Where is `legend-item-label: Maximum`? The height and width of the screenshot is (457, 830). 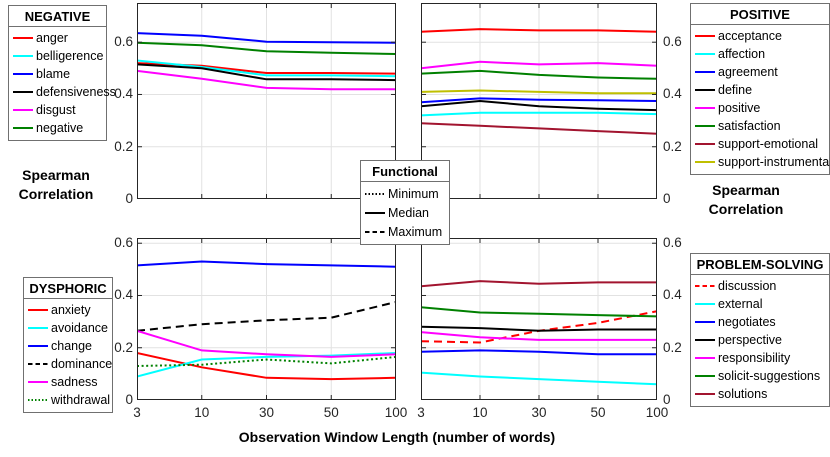
legend-item-label: Maximum is located at coordinates (415, 231).